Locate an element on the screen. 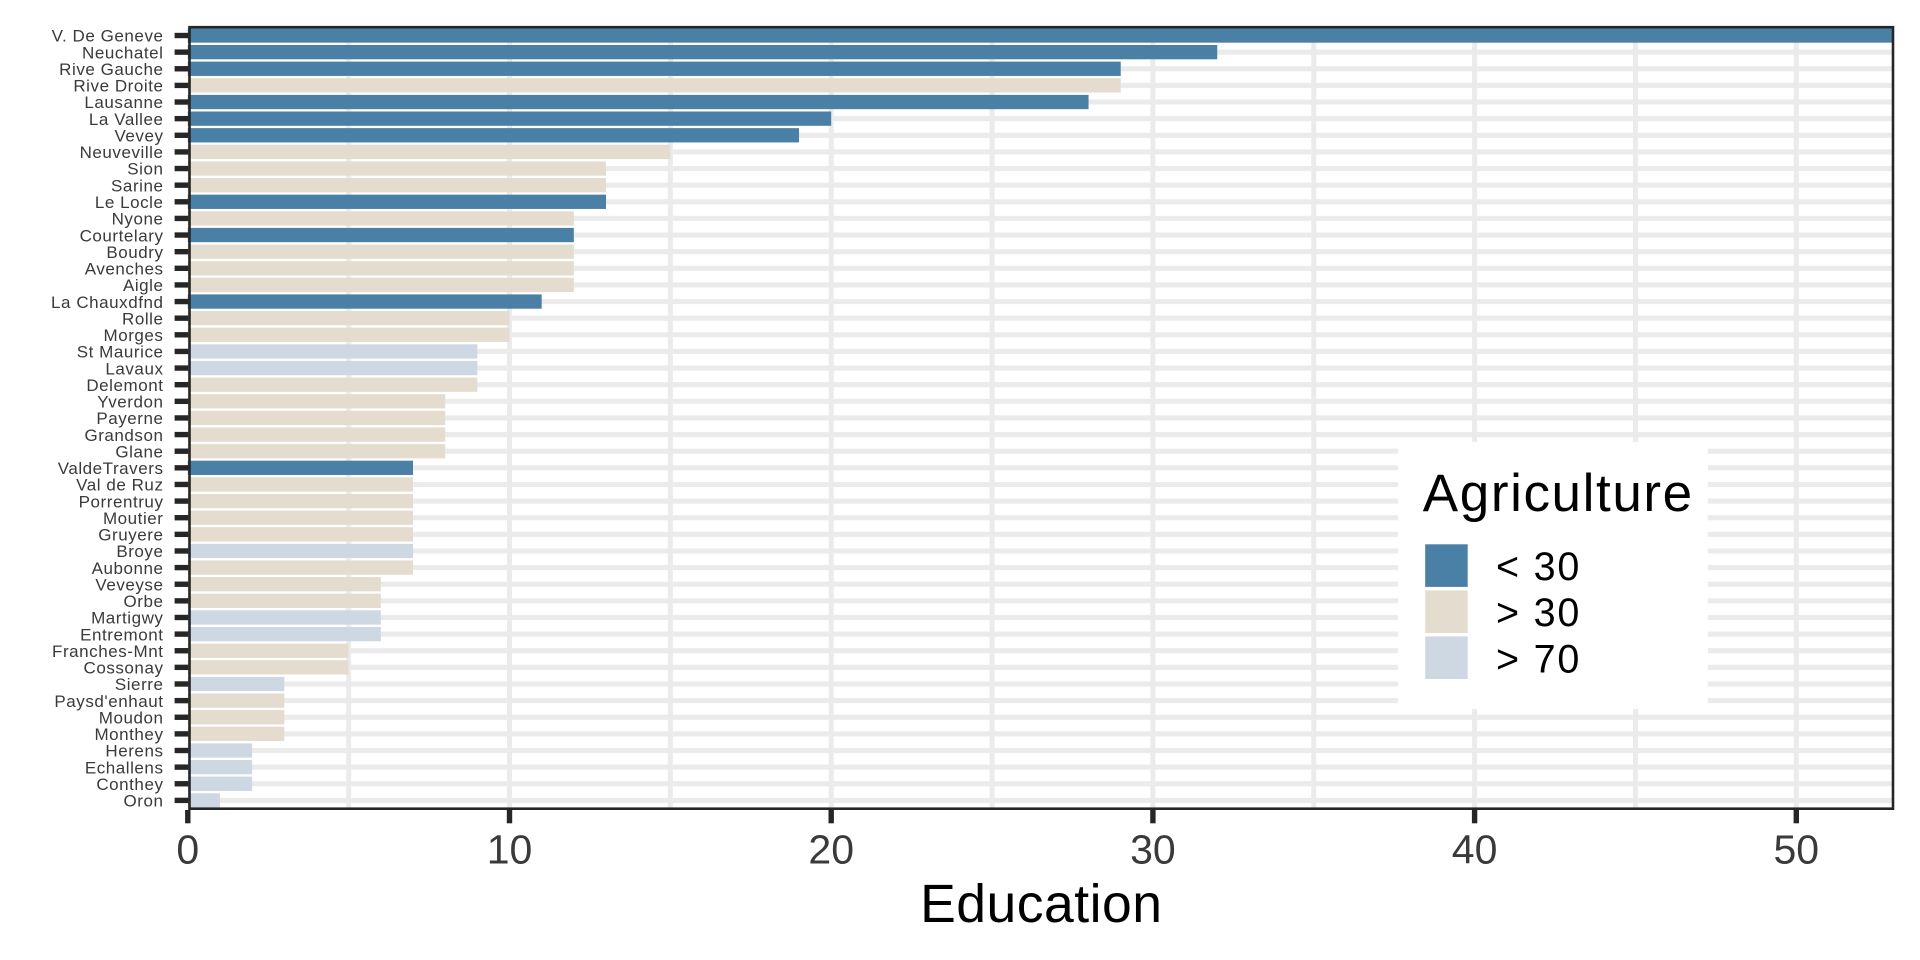 This screenshot has height=960, width=1920. svg-text: Aubonne is located at coordinates (128, 568).